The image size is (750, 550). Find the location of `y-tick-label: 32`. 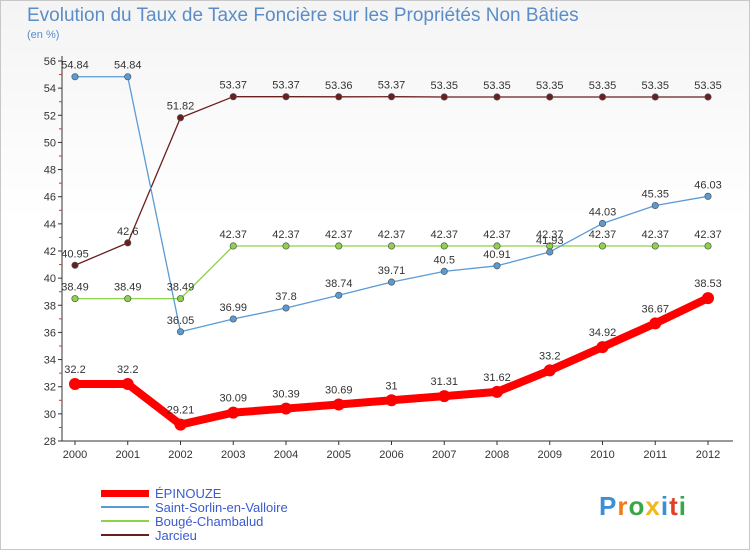

y-tick-label: 32 is located at coordinates (50, 388).